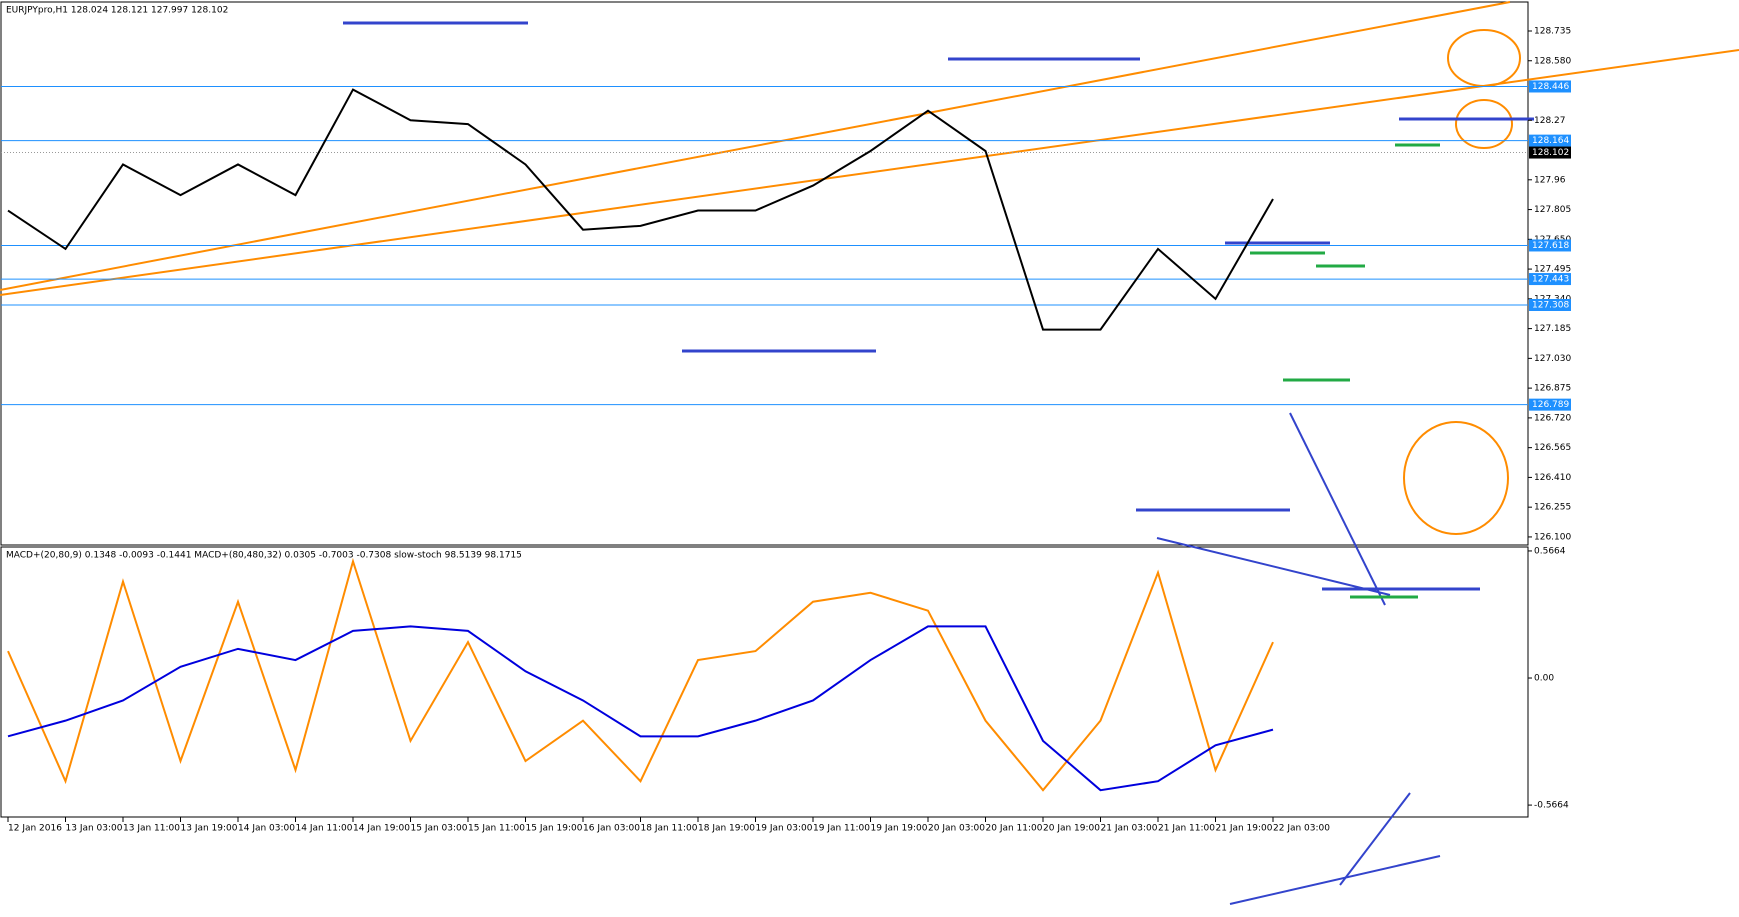 This screenshot has height=917, width=1739. I want to click on y-tick-label: 0.5664, so click(1550, 551).